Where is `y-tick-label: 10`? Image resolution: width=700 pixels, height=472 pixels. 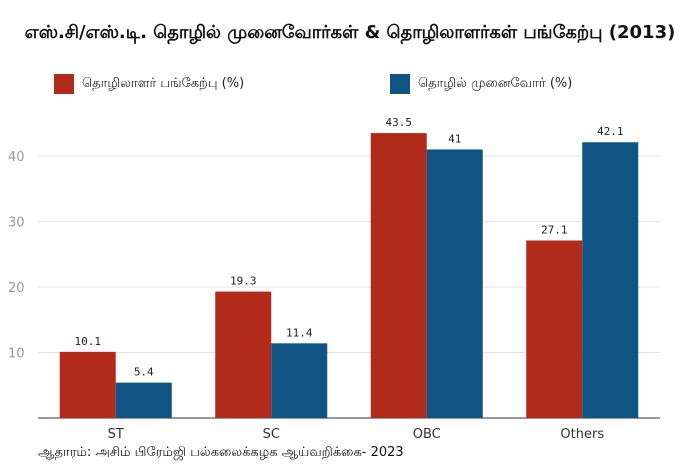
y-tick-label: 10 is located at coordinates (16, 354).